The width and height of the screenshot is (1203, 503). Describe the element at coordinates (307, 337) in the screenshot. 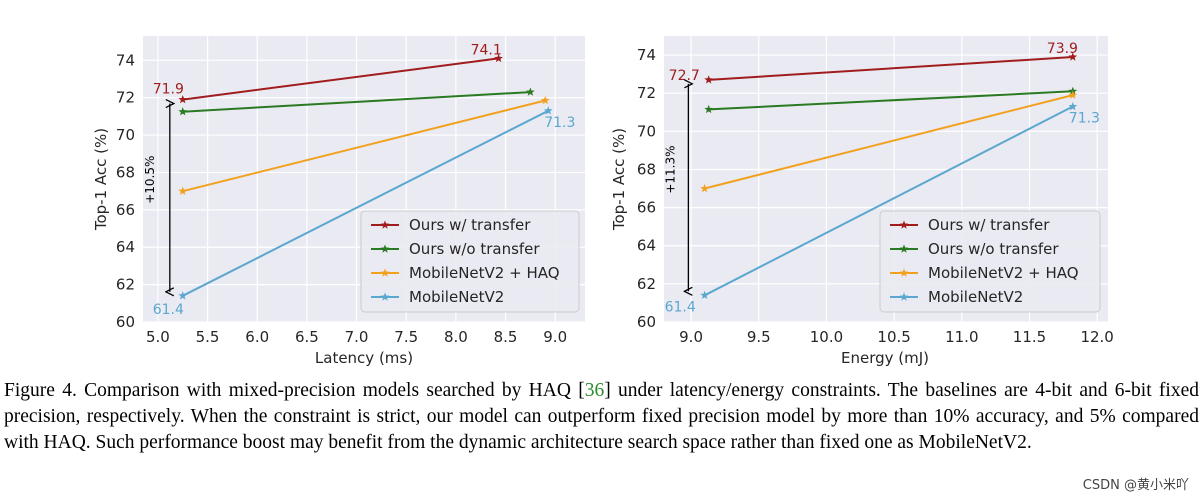

I see `x-tick-label: 6.5` at that location.